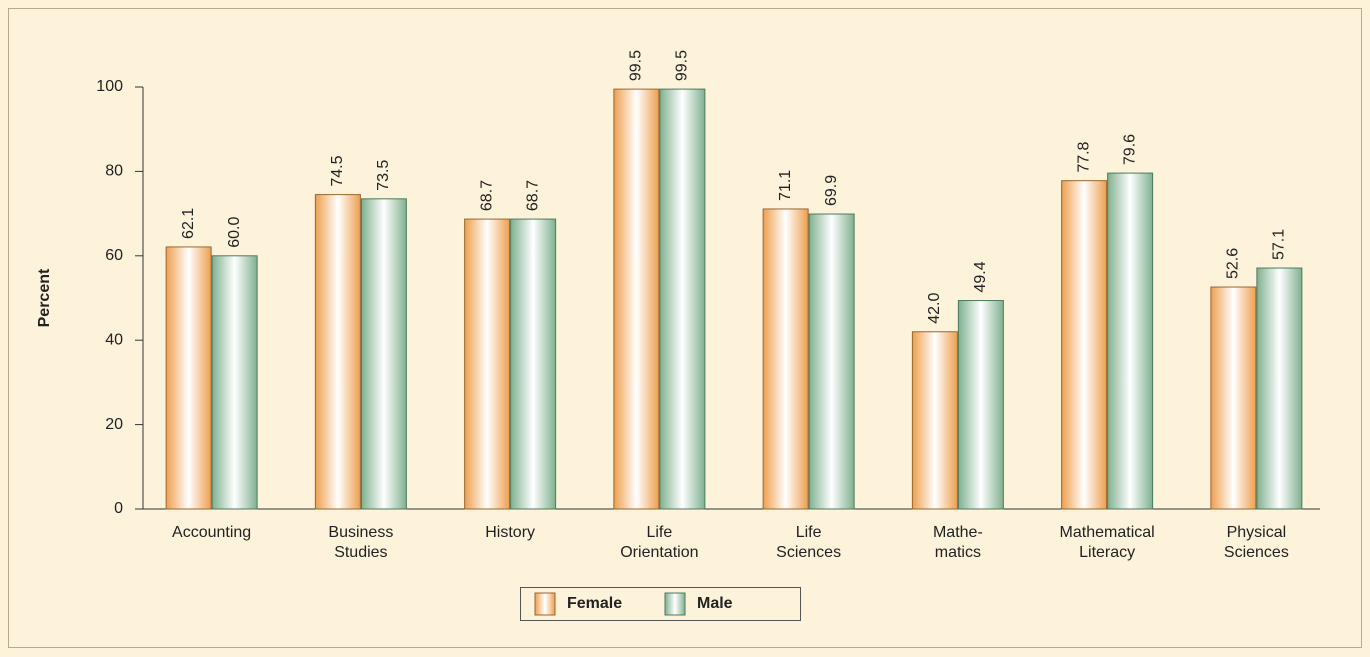 This screenshot has width=1370, height=657. What do you see at coordinates (660, 604) in the screenshot?
I see `legend-box` at bounding box center [660, 604].